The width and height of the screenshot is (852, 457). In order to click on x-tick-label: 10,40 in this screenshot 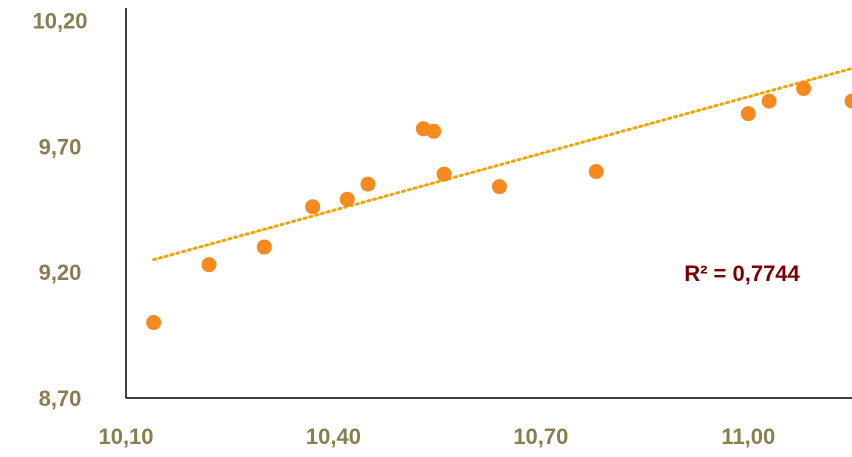, I will do `click(333, 436)`.